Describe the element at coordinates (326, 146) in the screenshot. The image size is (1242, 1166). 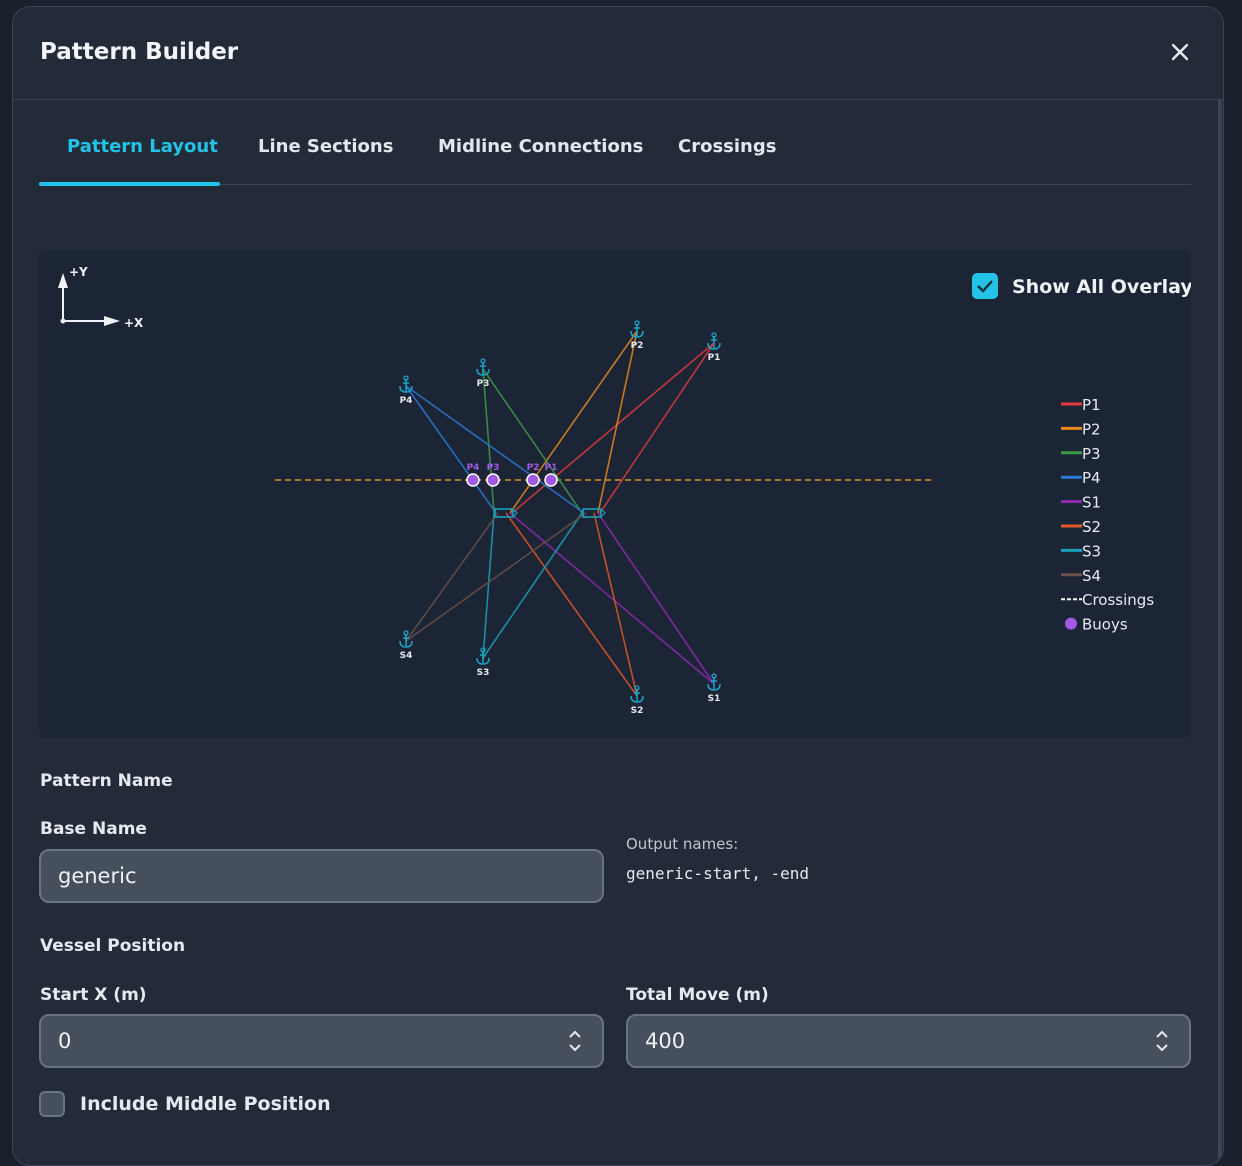
I see `tab: Line Sections` at that location.